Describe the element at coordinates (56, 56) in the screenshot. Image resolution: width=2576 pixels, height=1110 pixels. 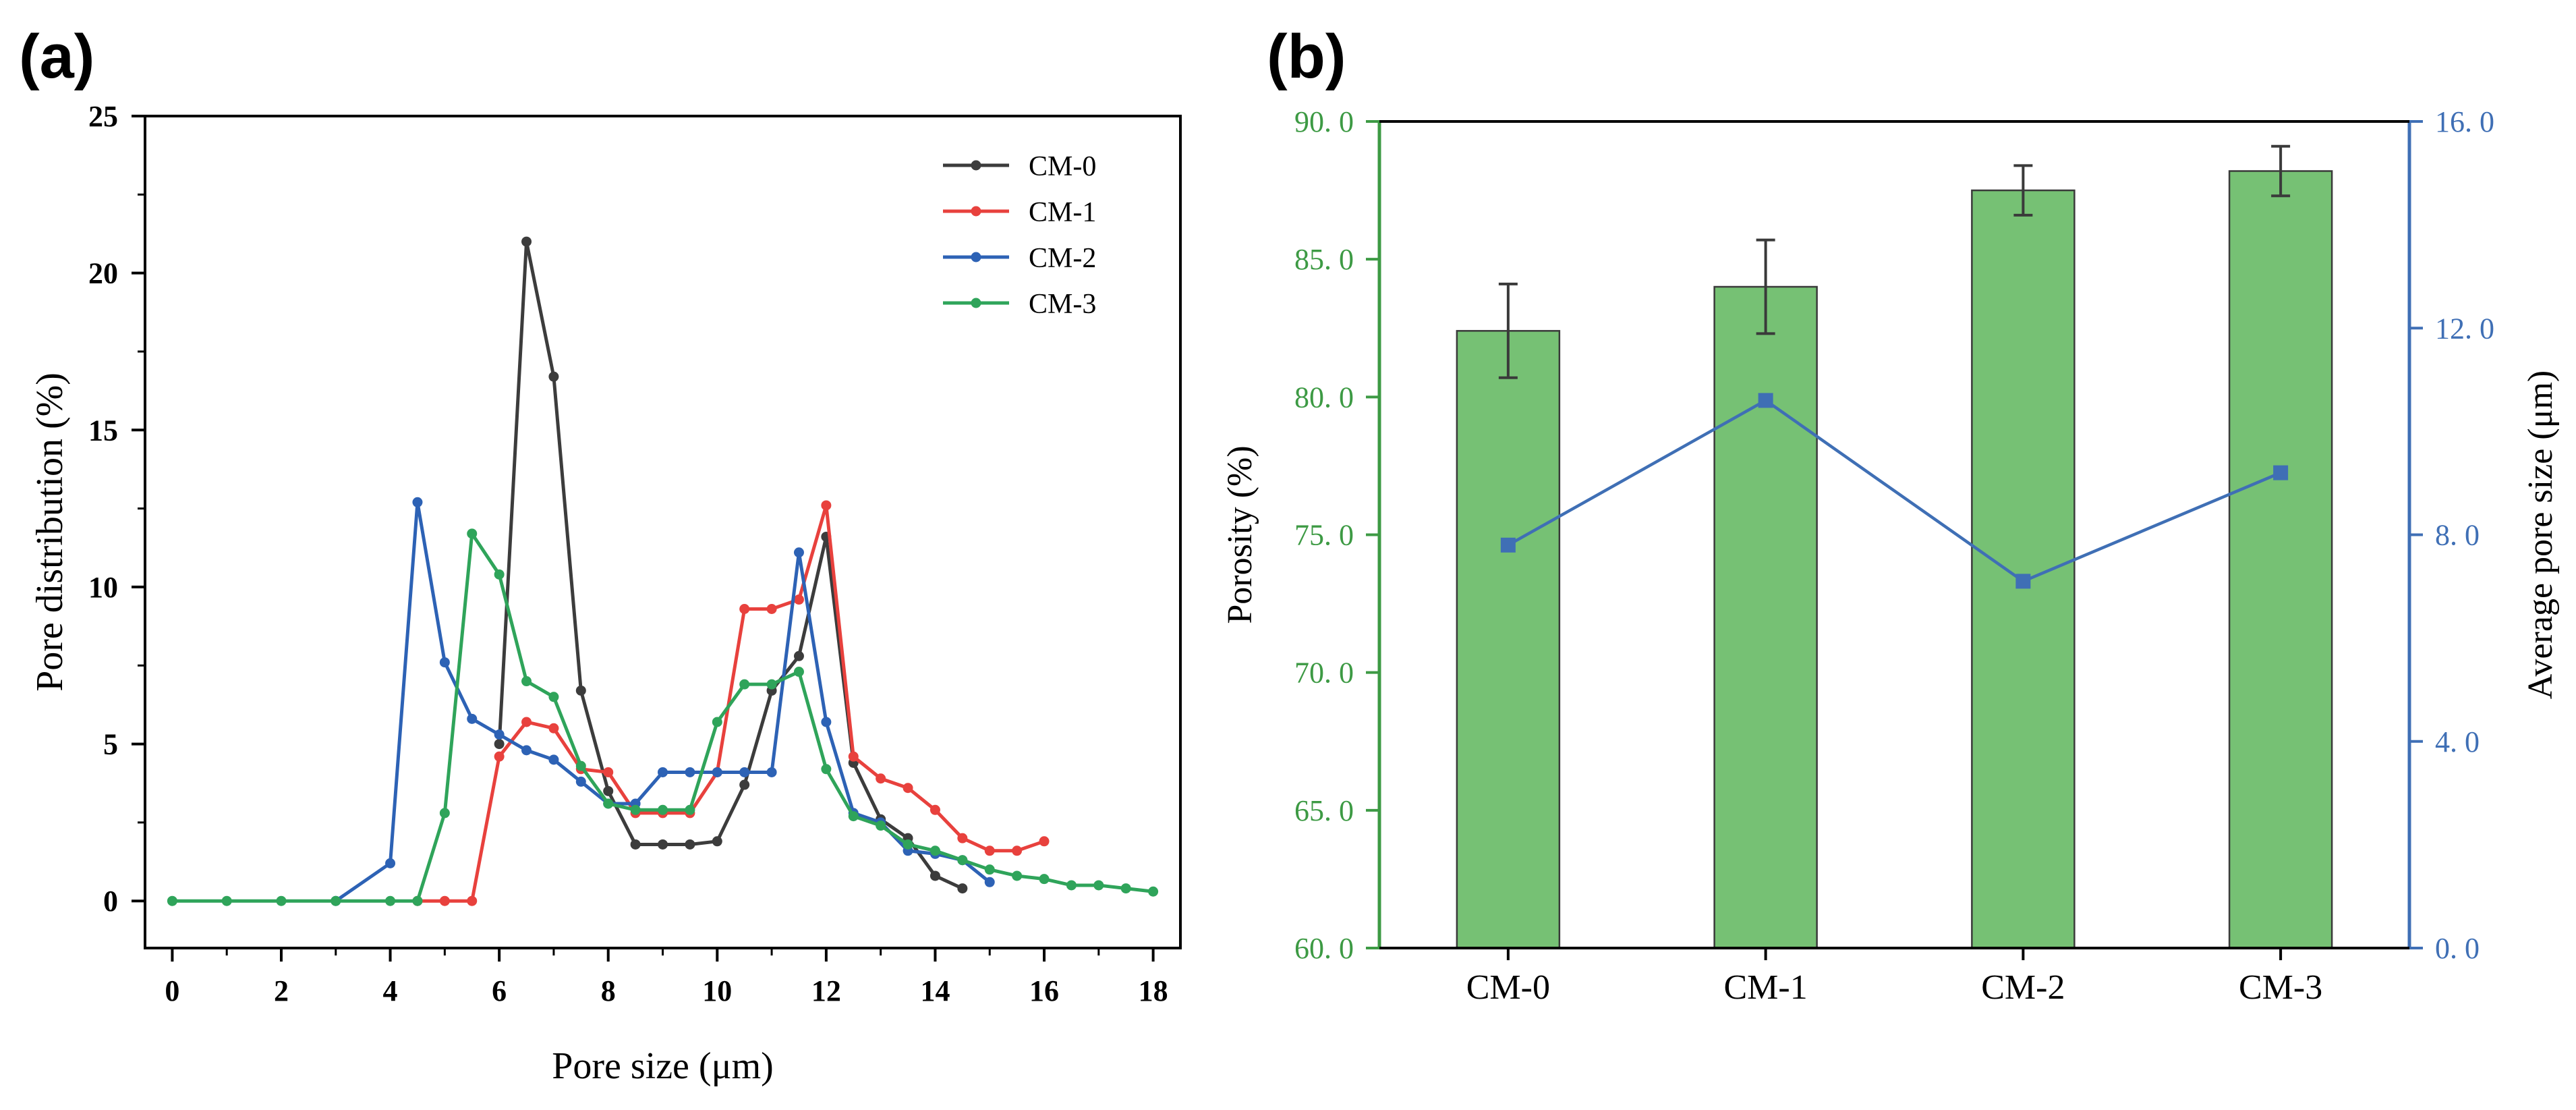
I see `panel-a-label: (a)` at that location.